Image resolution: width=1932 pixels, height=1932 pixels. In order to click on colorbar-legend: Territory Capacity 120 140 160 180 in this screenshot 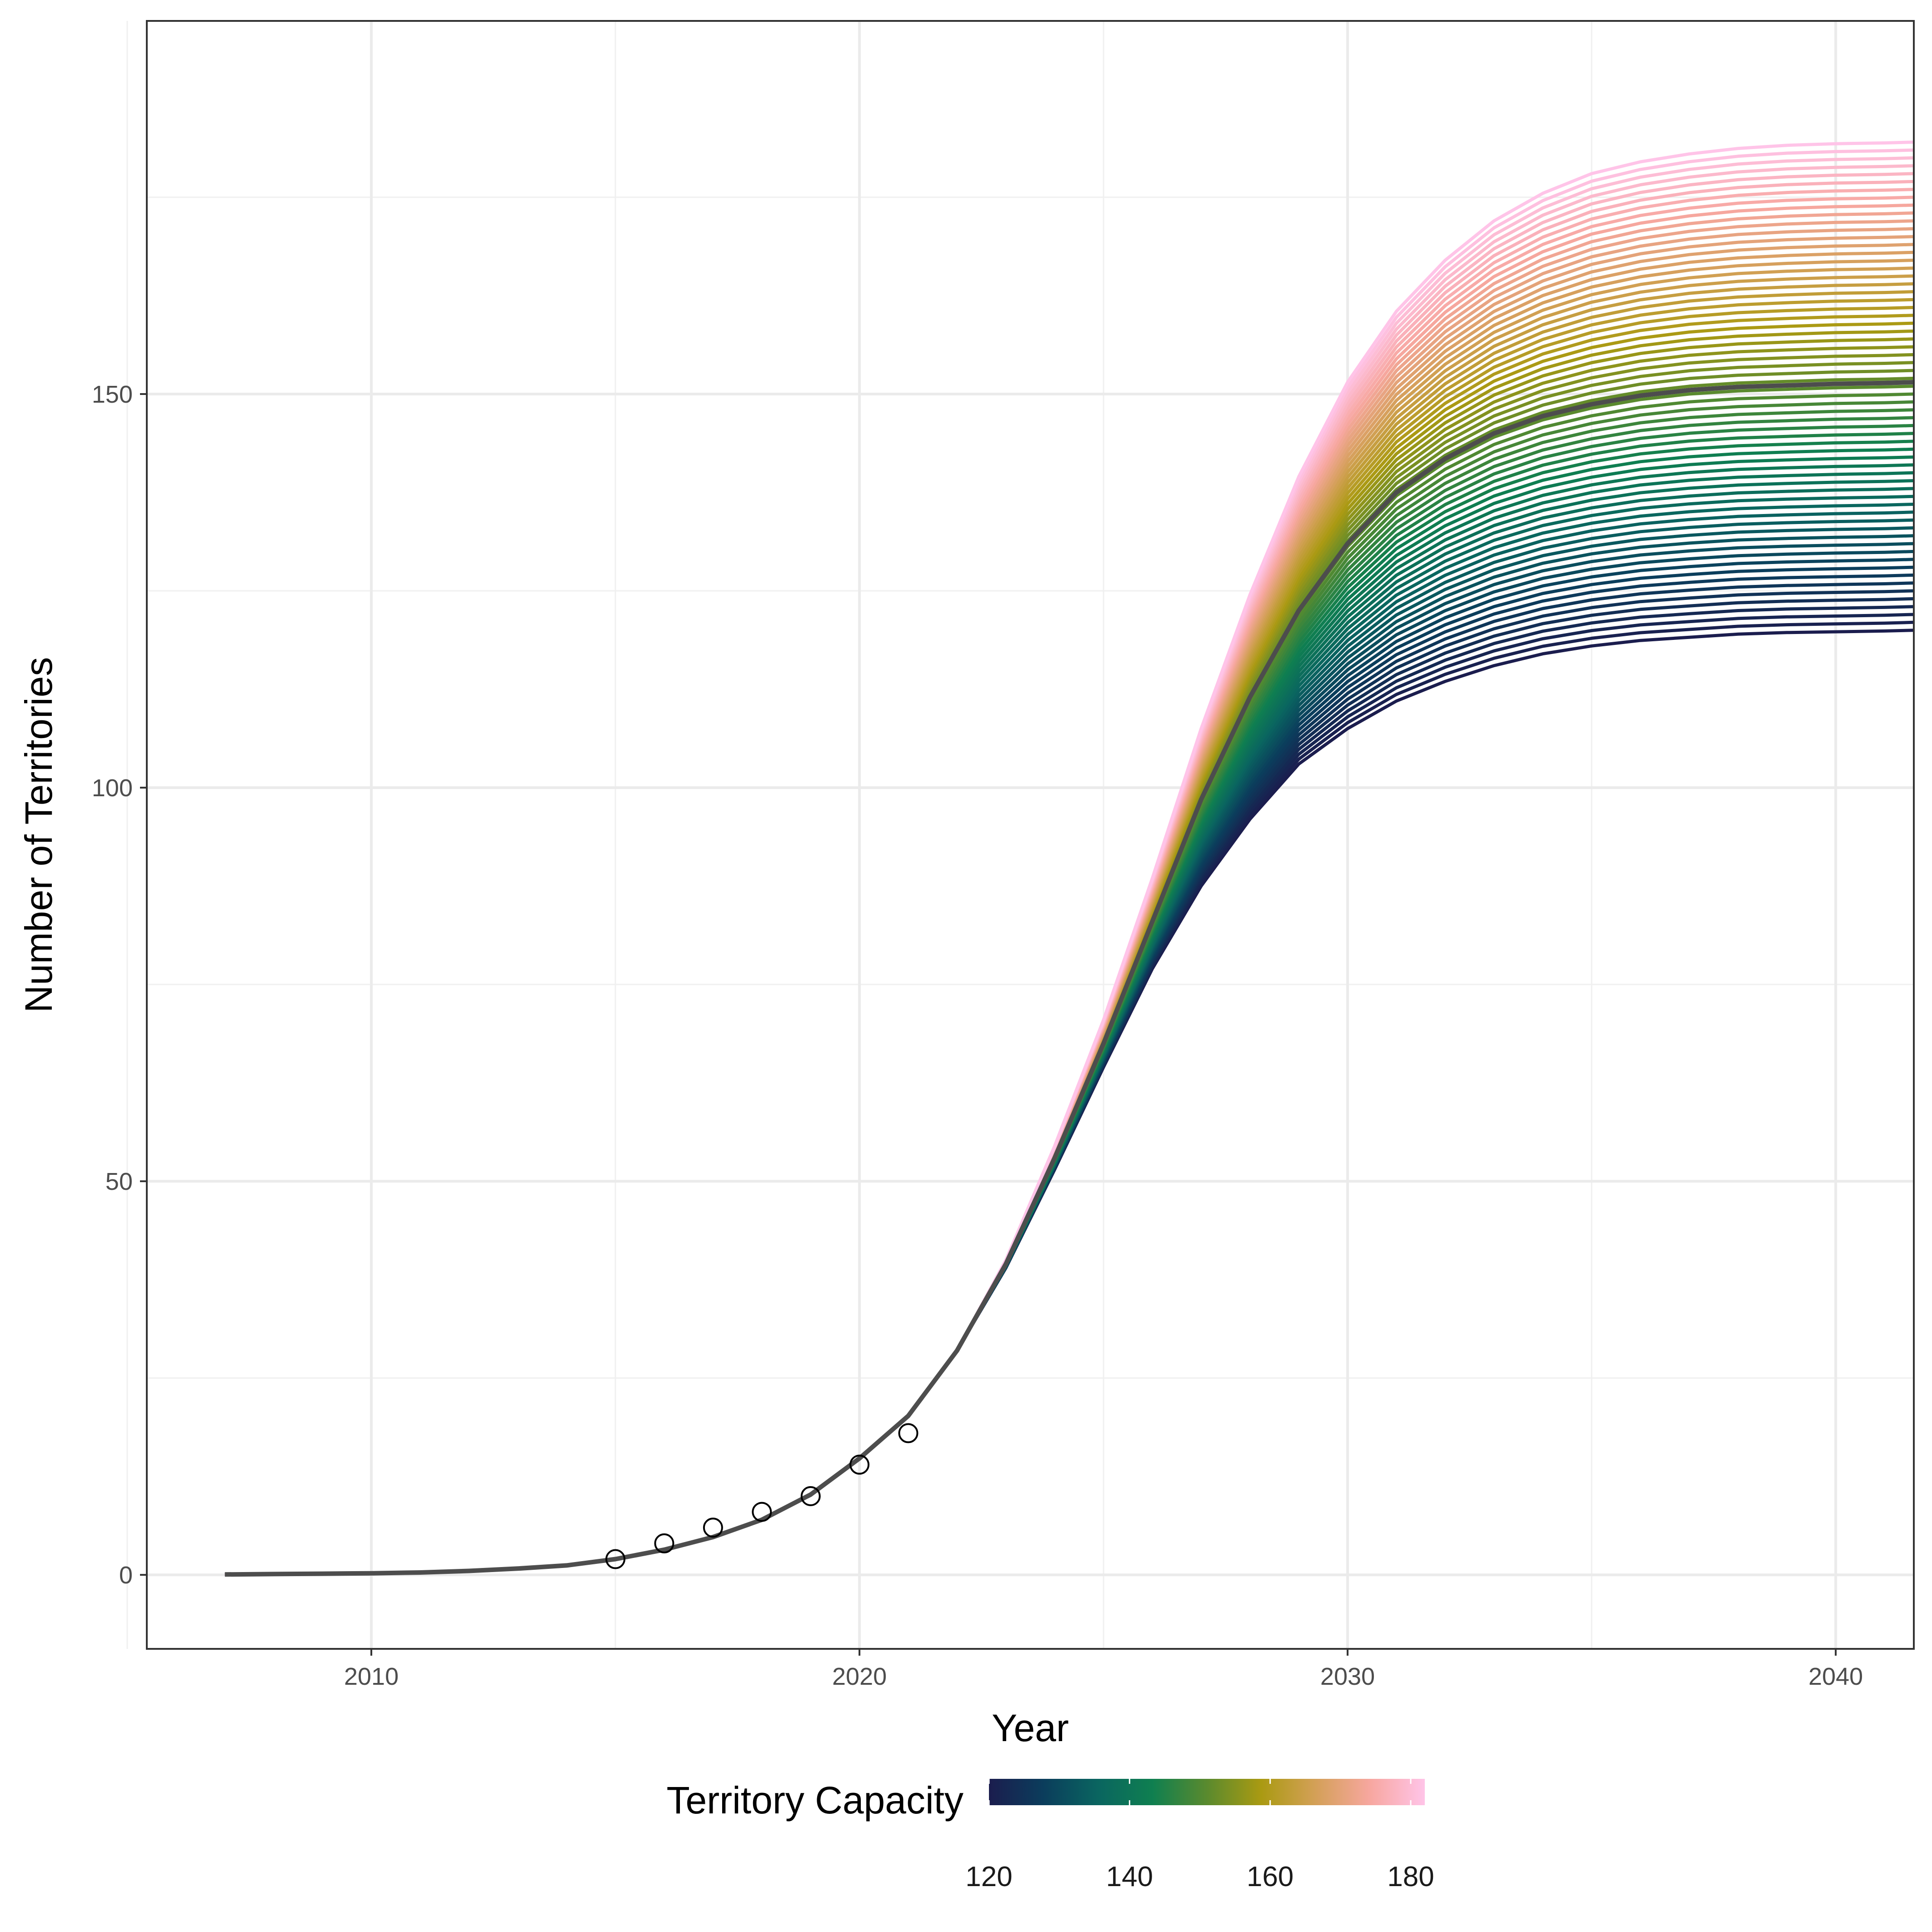, I will do `click(1050, 1835)`.